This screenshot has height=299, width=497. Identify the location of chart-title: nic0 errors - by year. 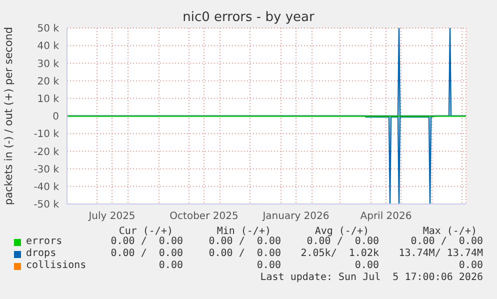
(249, 17).